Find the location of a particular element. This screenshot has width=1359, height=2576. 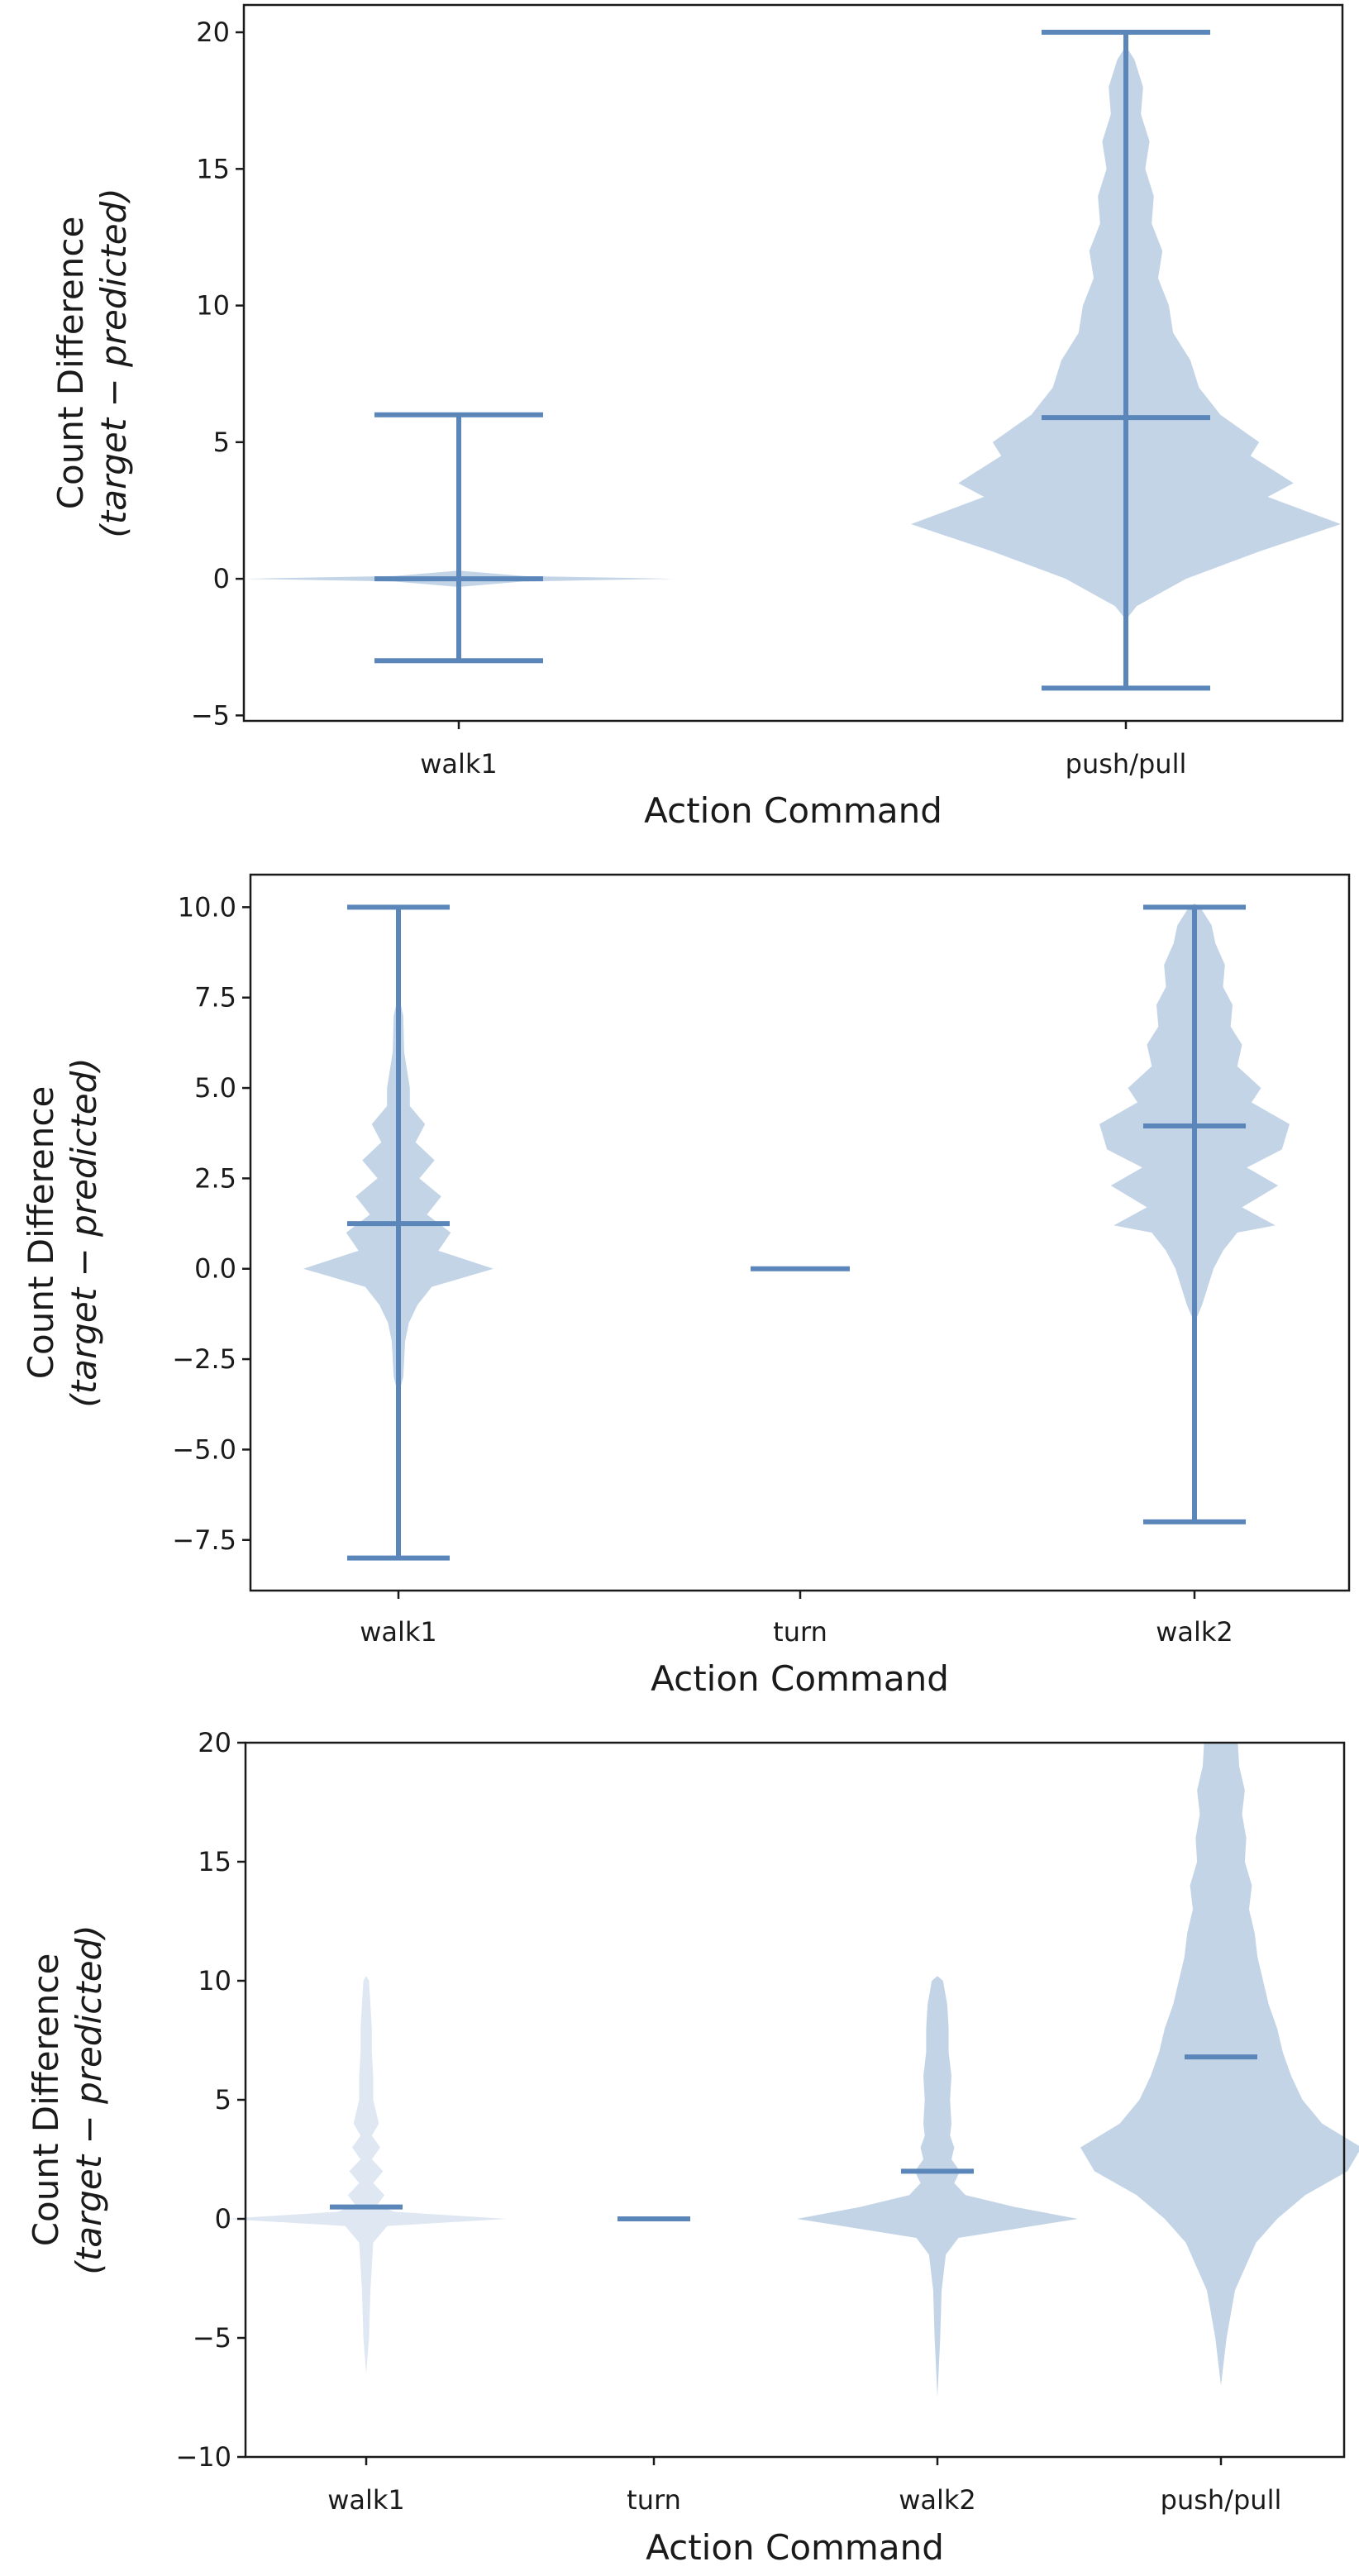

y-tick-label: −7.5 is located at coordinates (204, 1540).